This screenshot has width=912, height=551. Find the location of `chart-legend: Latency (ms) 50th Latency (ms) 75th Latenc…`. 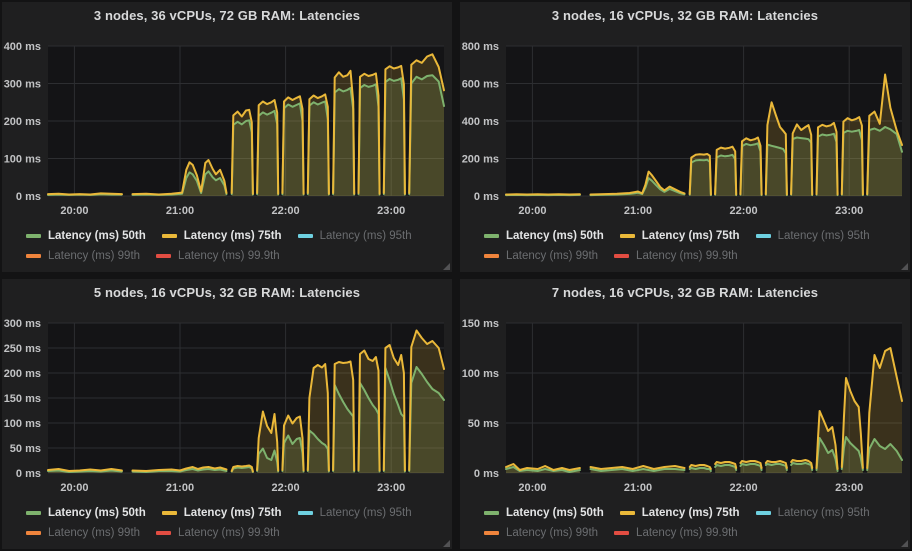

chart-legend: Latency (ms) 50th Latency (ms) 75th Latenc… is located at coordinates (227, 245).